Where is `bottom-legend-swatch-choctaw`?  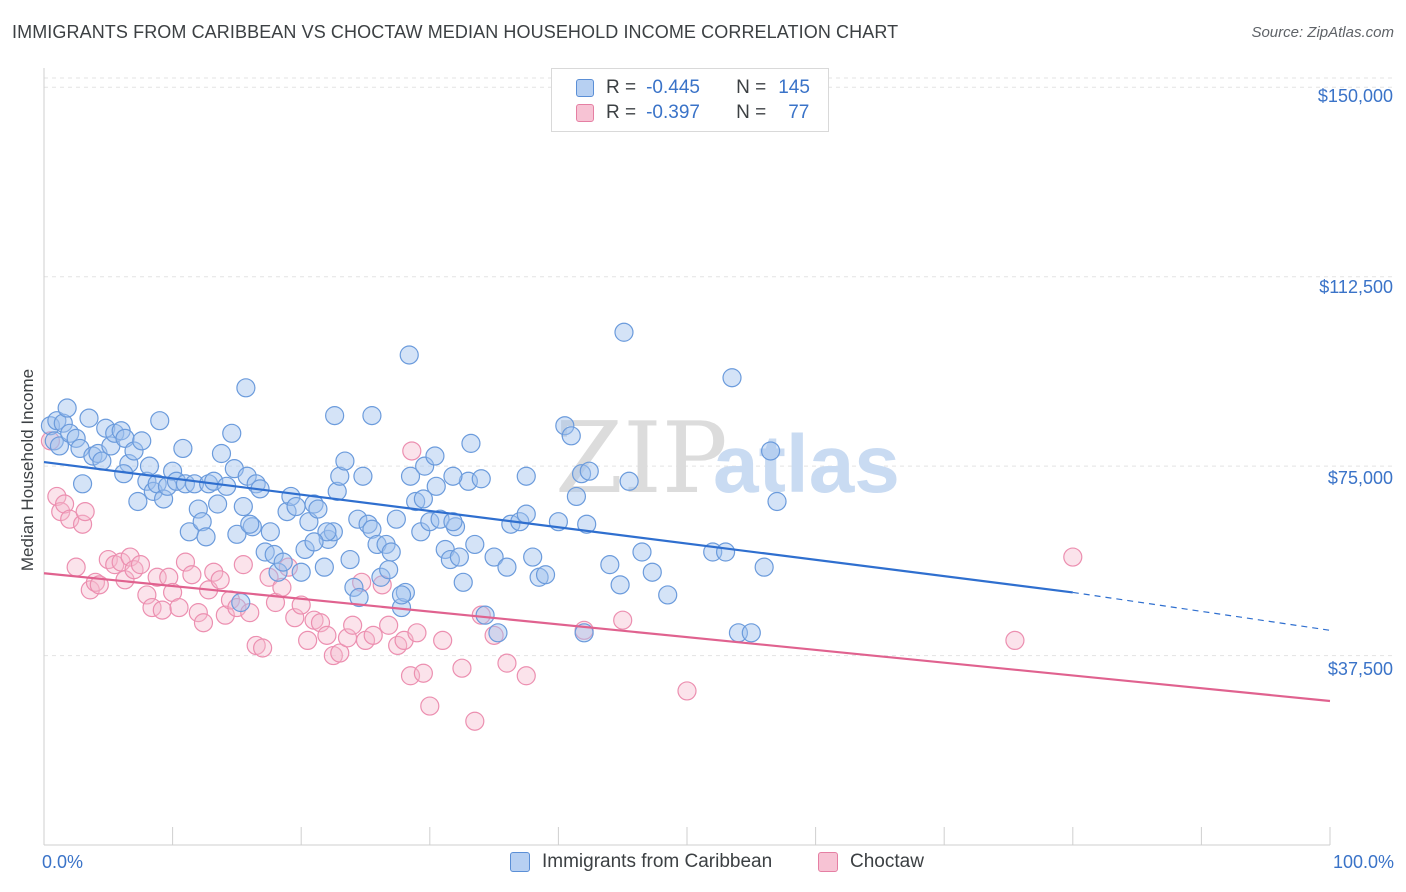
bottom-legend-swatch-choctaw is located at coordinates (828, 862).